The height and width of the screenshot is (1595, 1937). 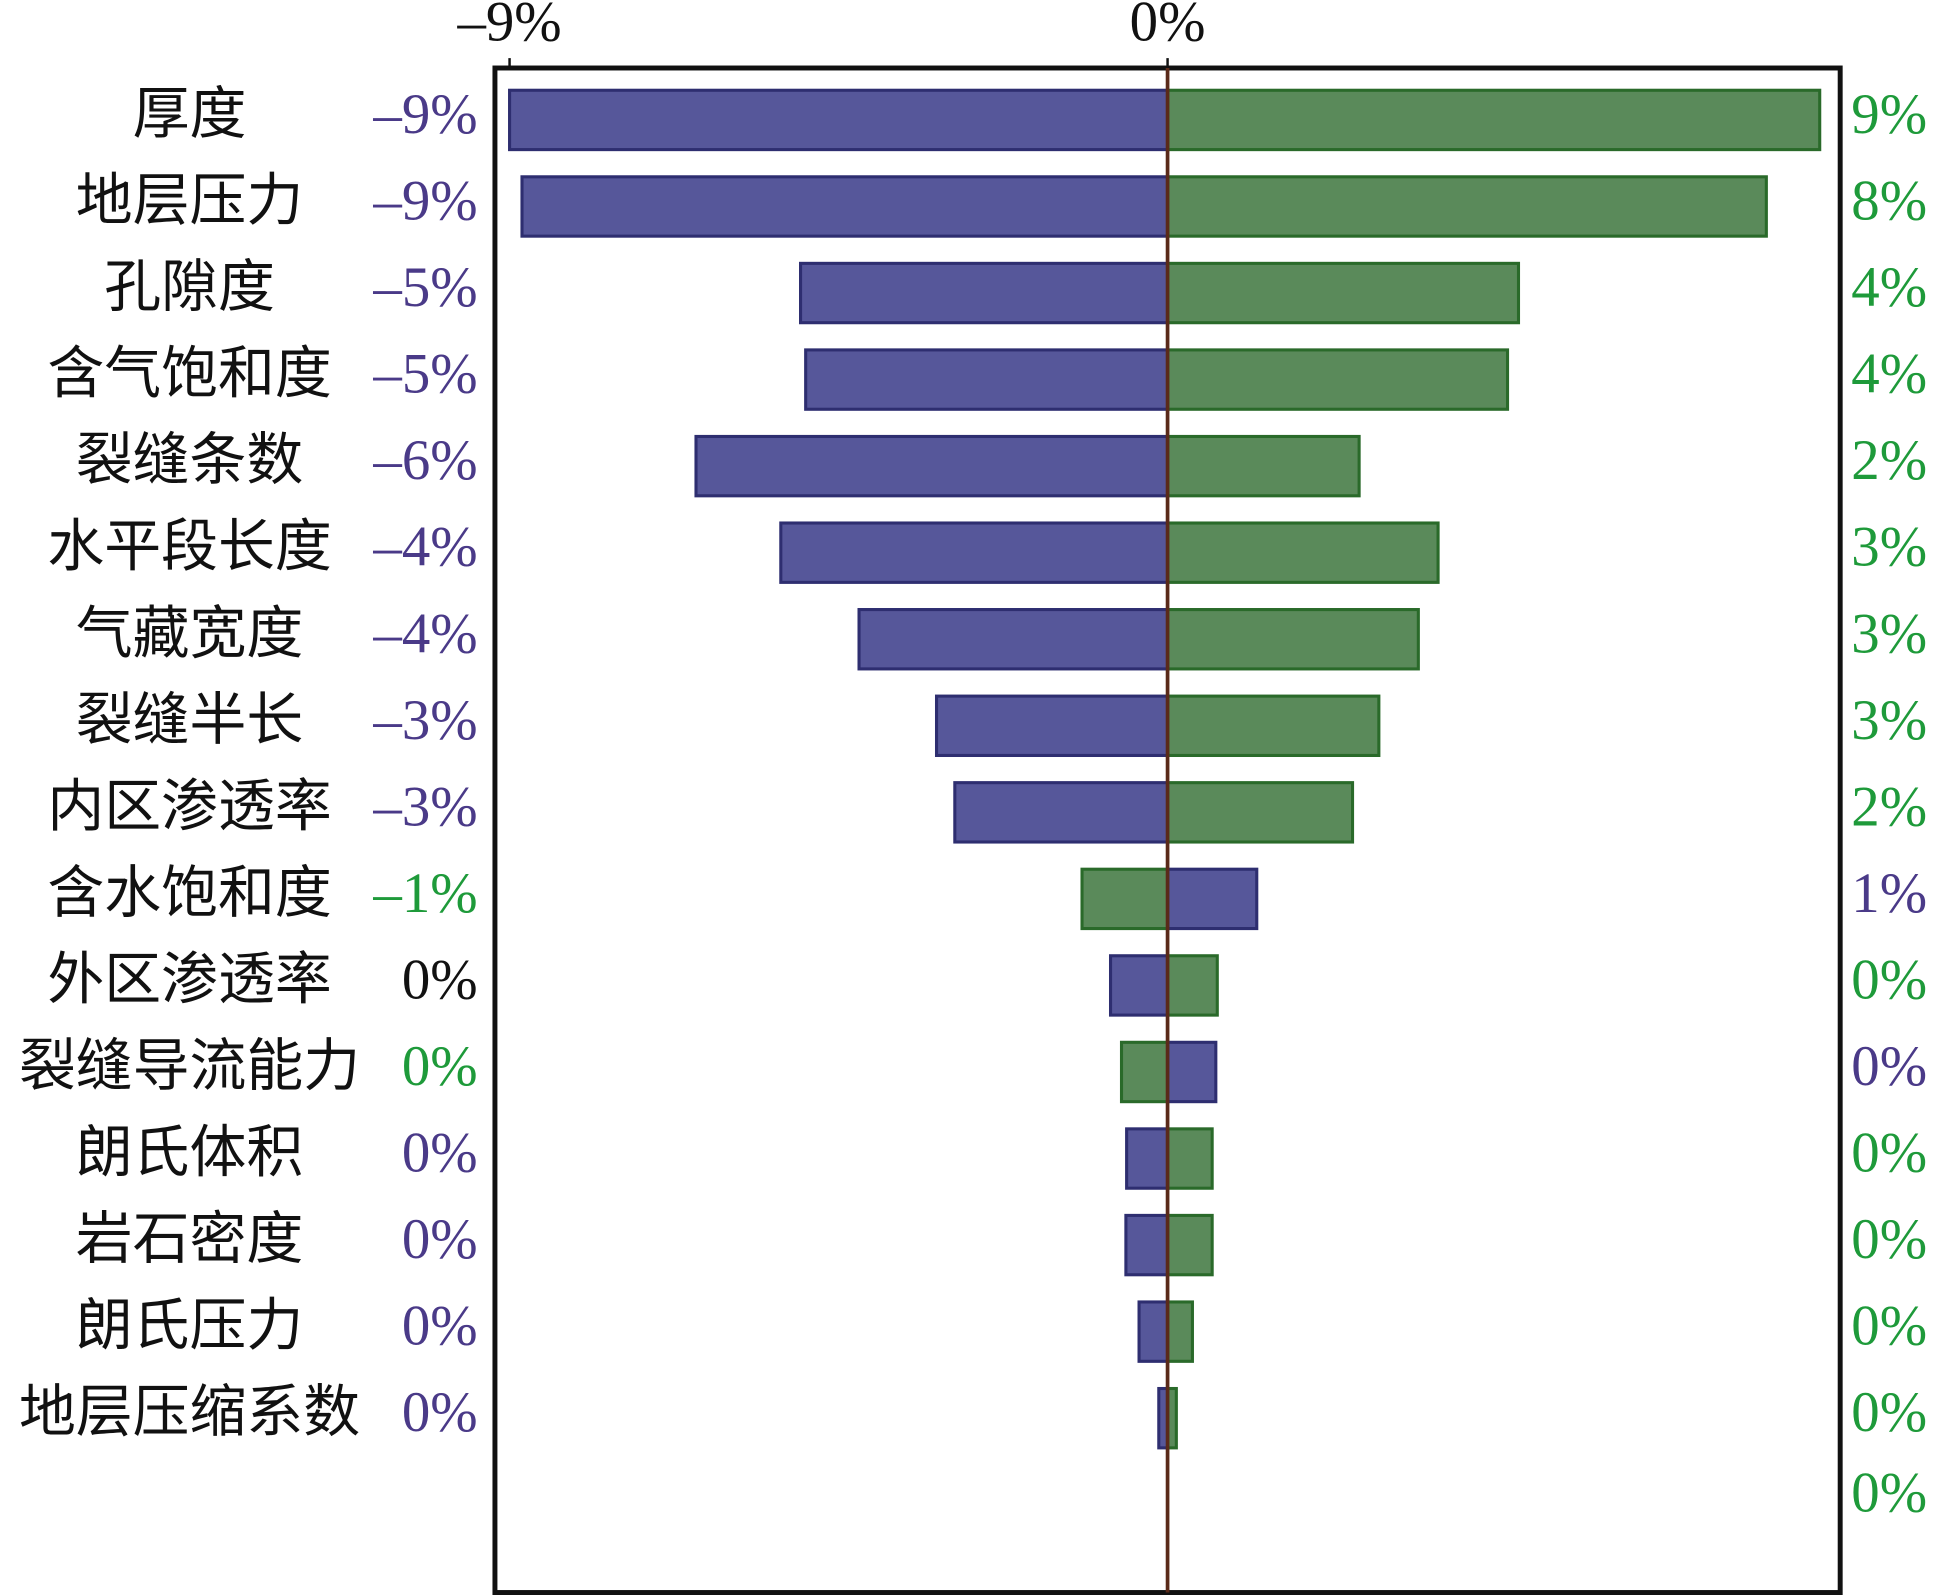 What do you see at coordinates (1889, 201) in the screenshot?
I see `right-value-label: 8%` at bounding box center [1889, 201].